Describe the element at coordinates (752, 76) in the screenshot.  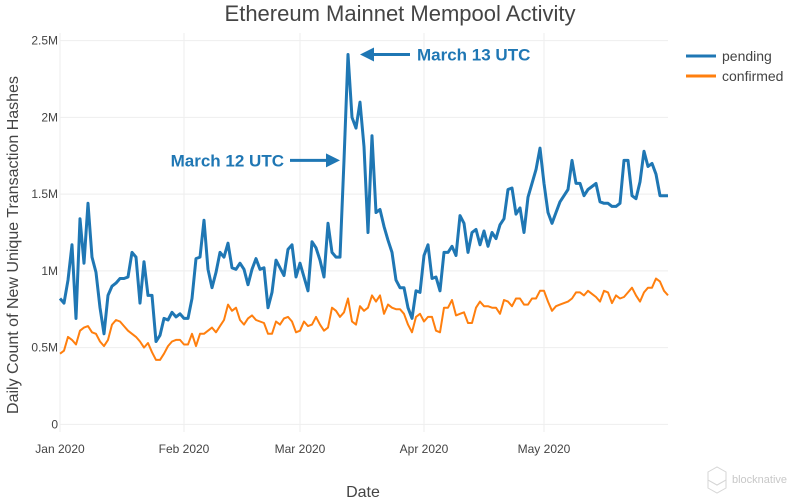
I see `legend-label-confirmed: confirmed` at that location.